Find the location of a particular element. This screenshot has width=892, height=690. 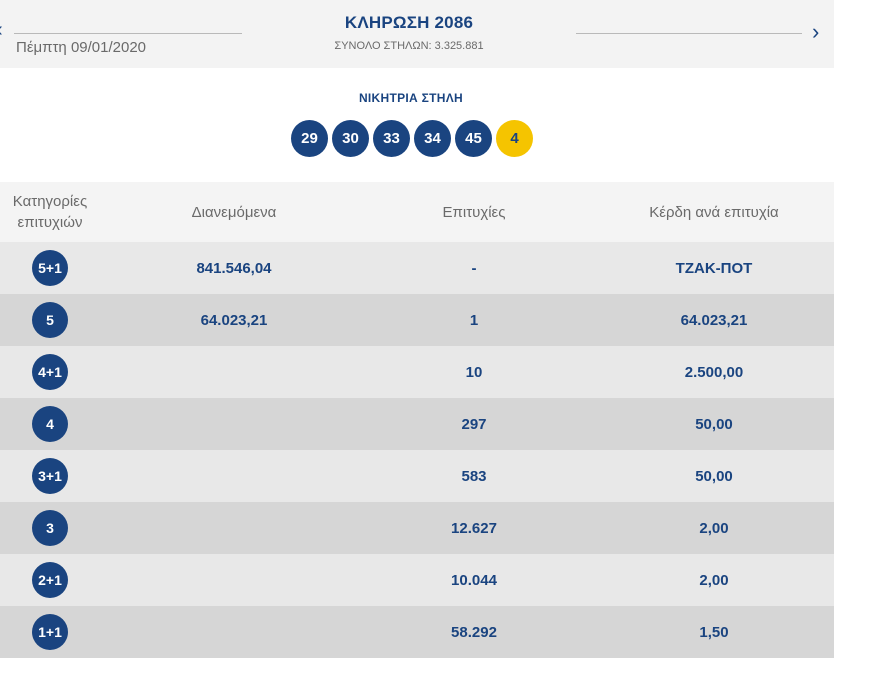

number-ball: 30 is located at coordinates (350, 138).